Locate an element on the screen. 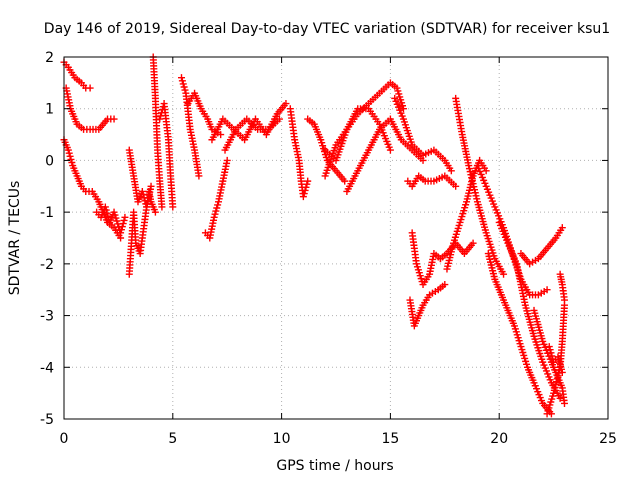  y-tick-label: -4 is located at coordinates (47, 368).